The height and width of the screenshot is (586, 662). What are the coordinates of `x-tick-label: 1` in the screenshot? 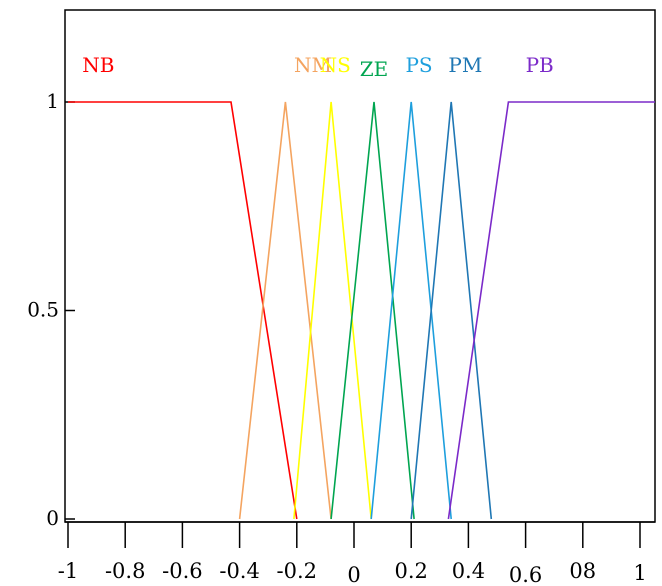 It's located at (639, 573).